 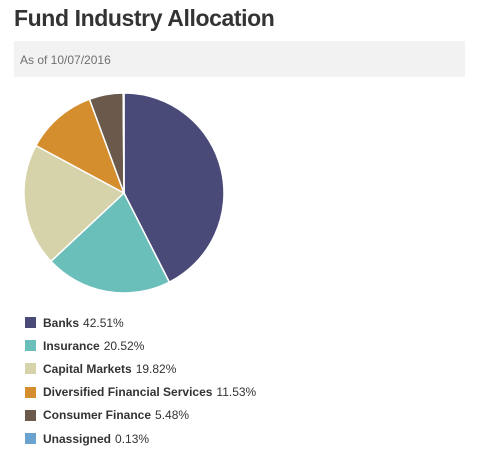 What do you see at coordinates (174, 187) in the screenshot?
I see `pie-slice-banks` at bounding box center [174, 187].